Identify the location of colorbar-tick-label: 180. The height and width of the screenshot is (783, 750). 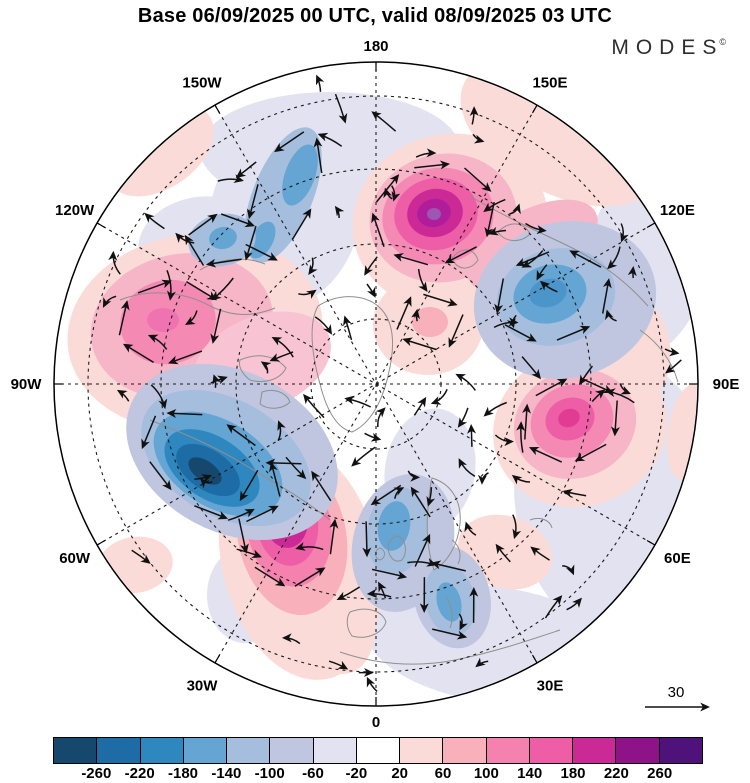
(573, 773).